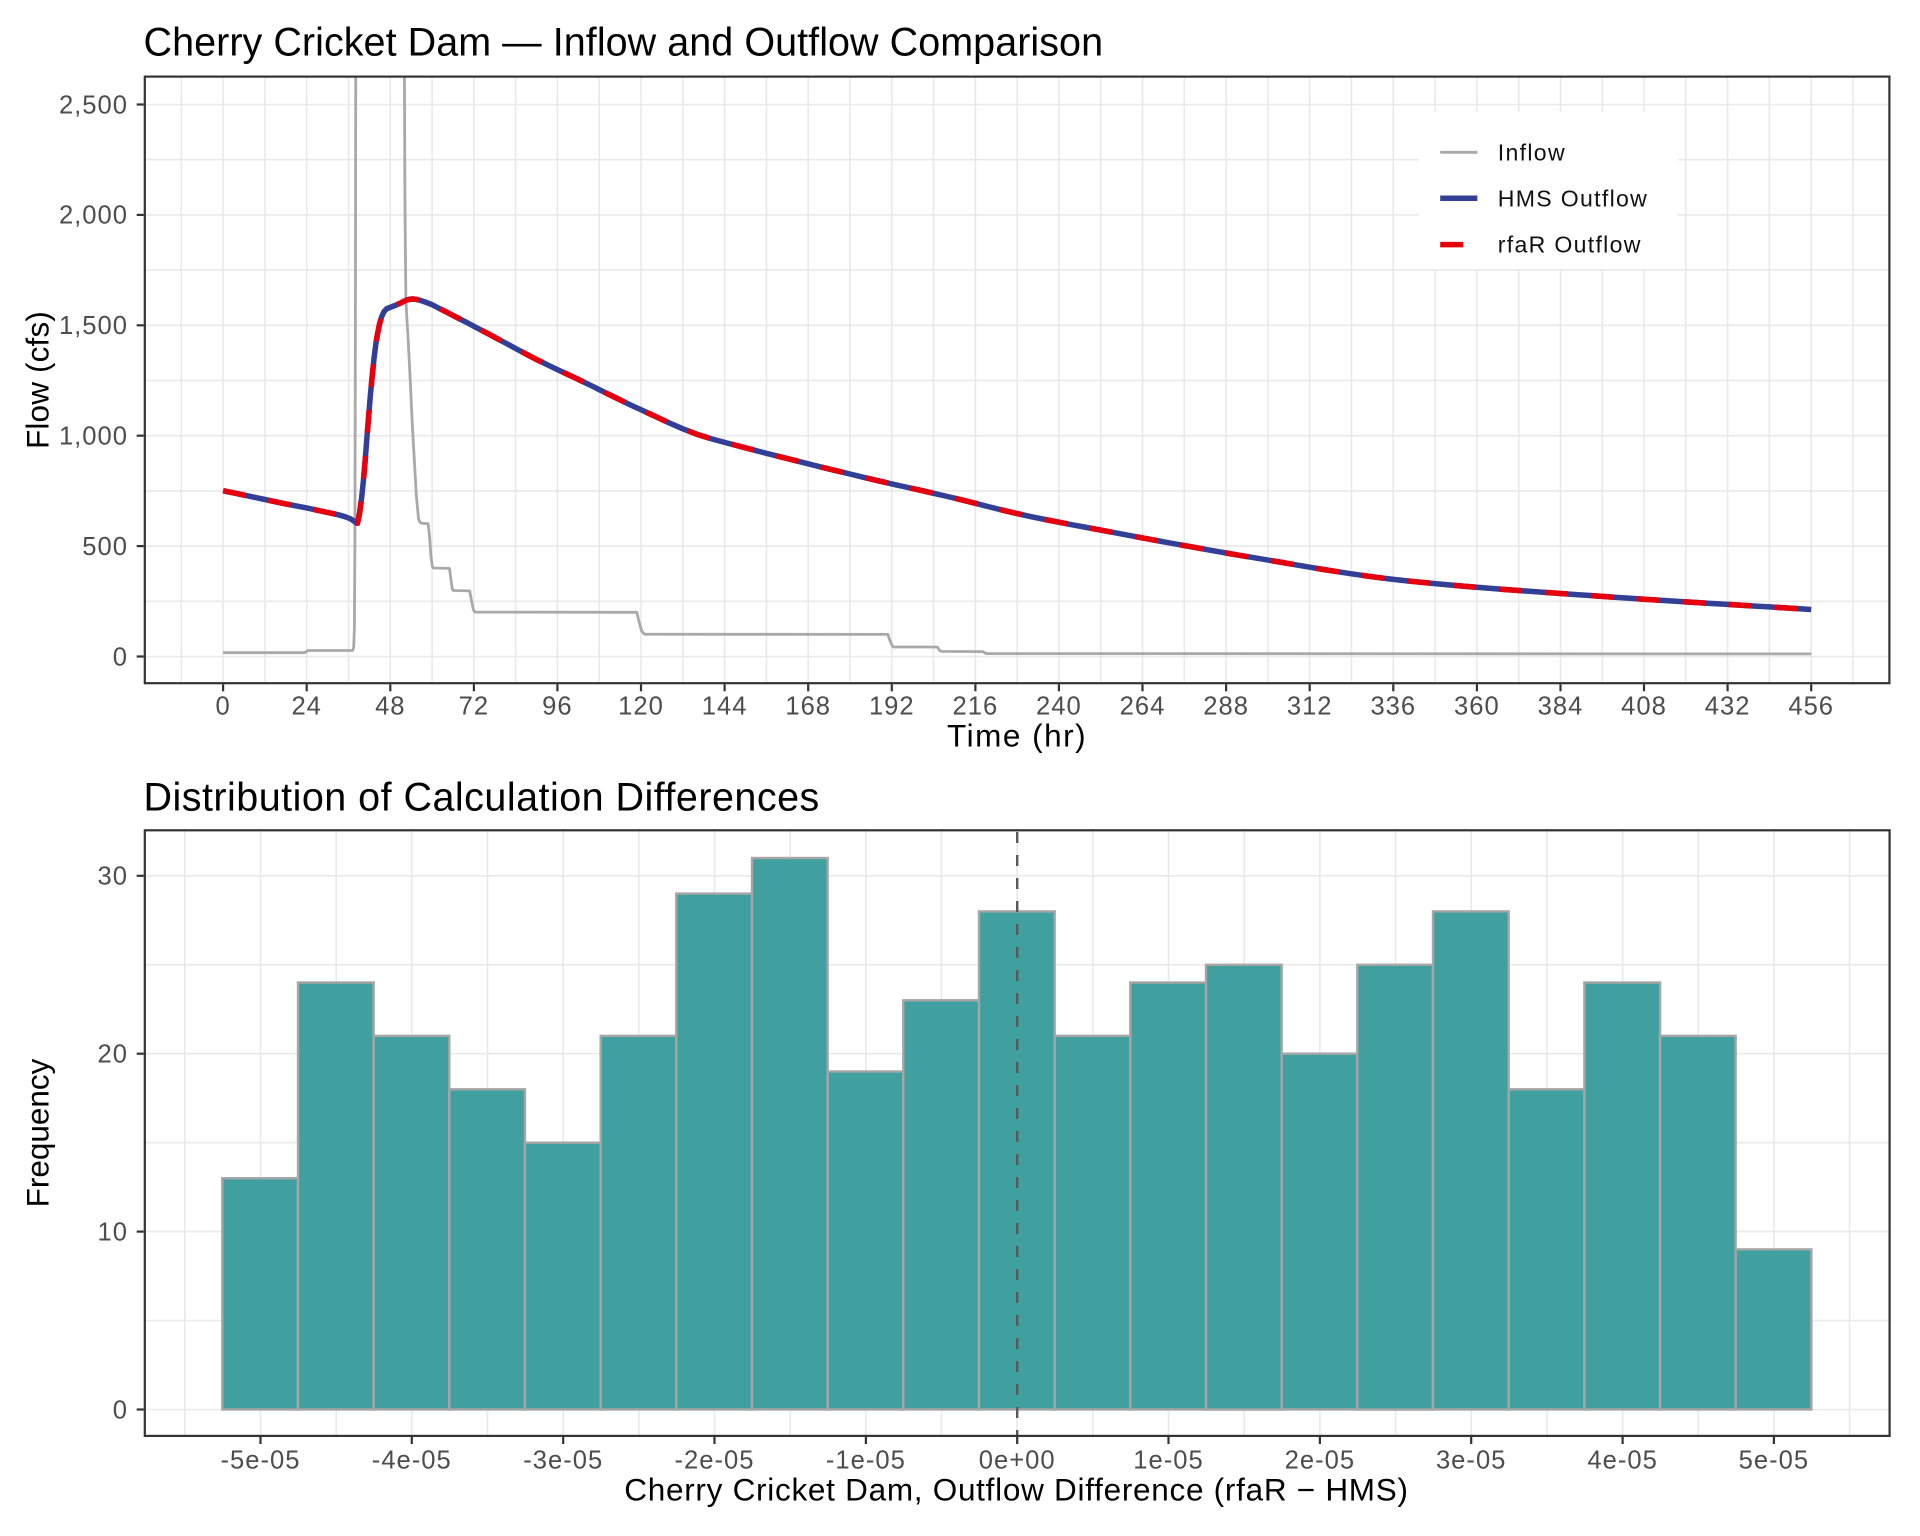 The width and height of the screenshot is (1920, 1536). What do you see at coordinates (1561, 706) in the screenshot?
I see `svg-text: 384` at bounding box center [1561, 706].